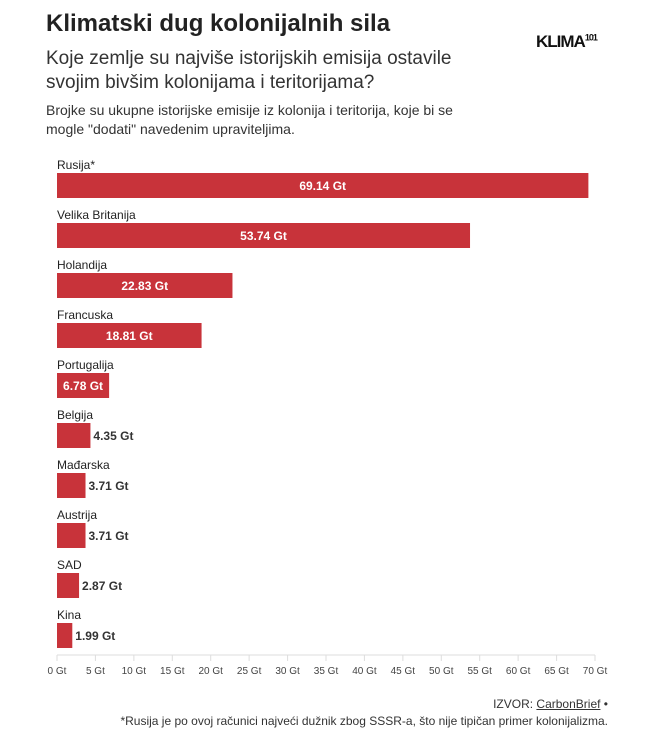 The image size is (670, 740). Describe the element at coordinates (96, 215) in the screenshot. I see `category-label: Velika Britanija` at that location.